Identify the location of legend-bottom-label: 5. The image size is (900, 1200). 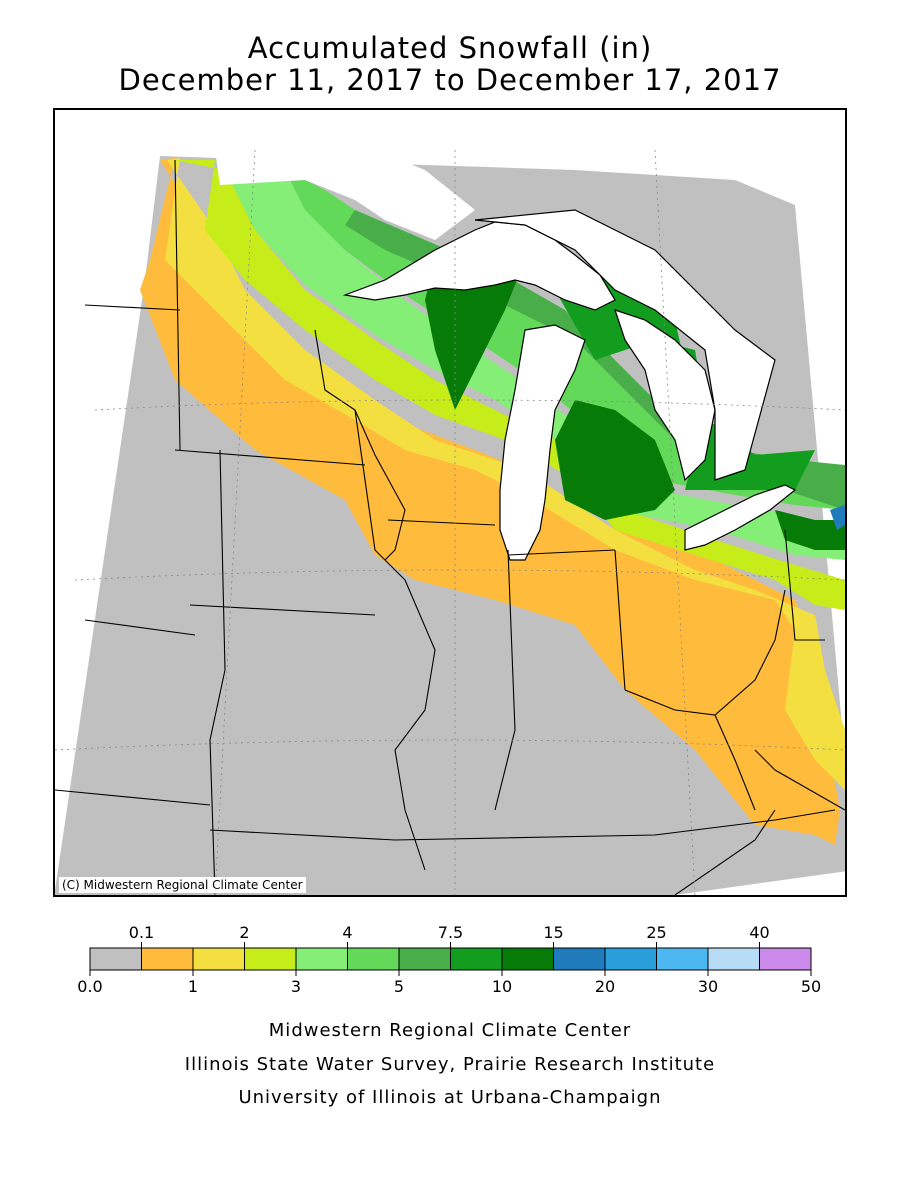
(399, 986).